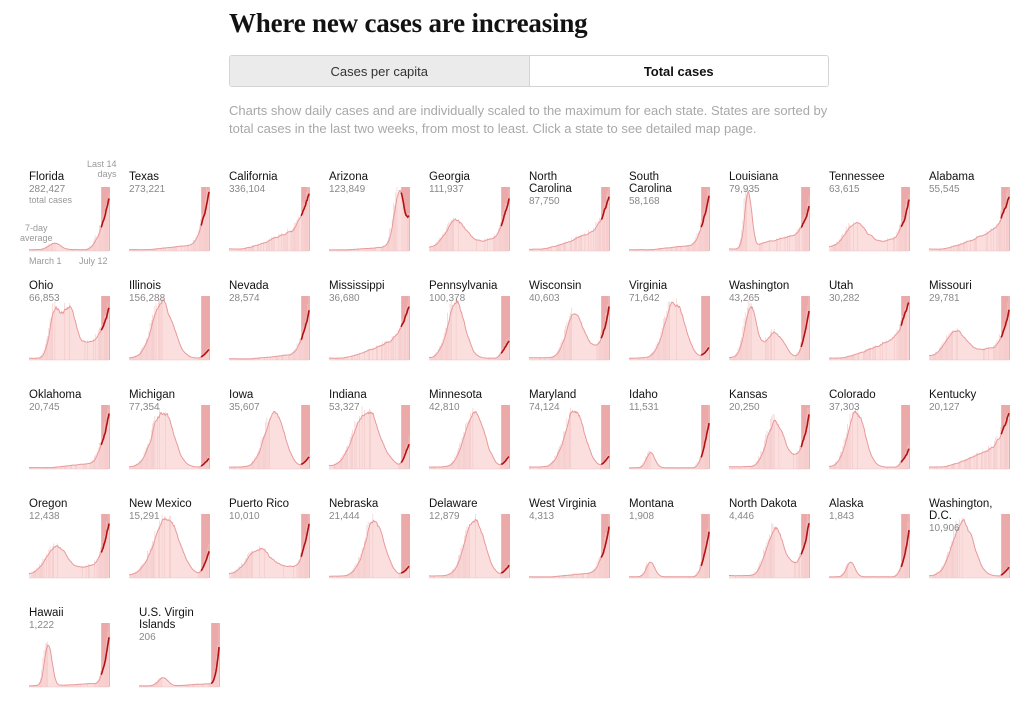 Image resolution: width=1022 pixels, height=707 pixels. I want to click on state-name: Iowa, so click(241, 395).